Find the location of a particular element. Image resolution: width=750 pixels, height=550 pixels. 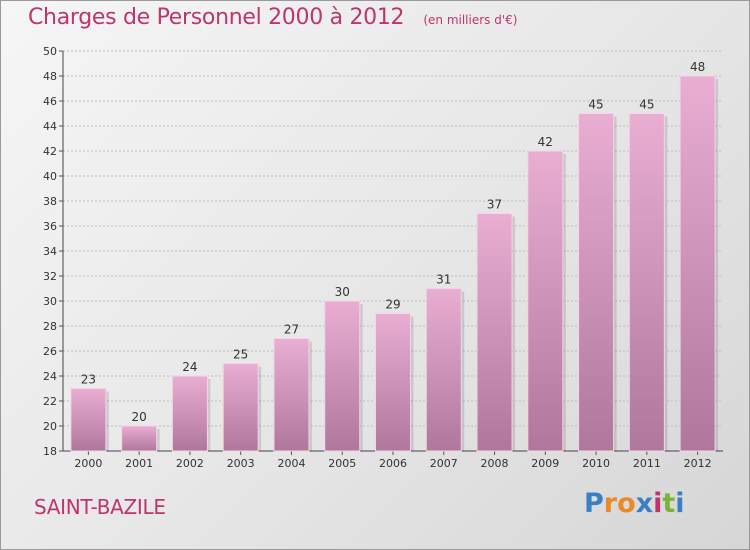

y-tick-label: 26 is located at coordinates (50, 351).